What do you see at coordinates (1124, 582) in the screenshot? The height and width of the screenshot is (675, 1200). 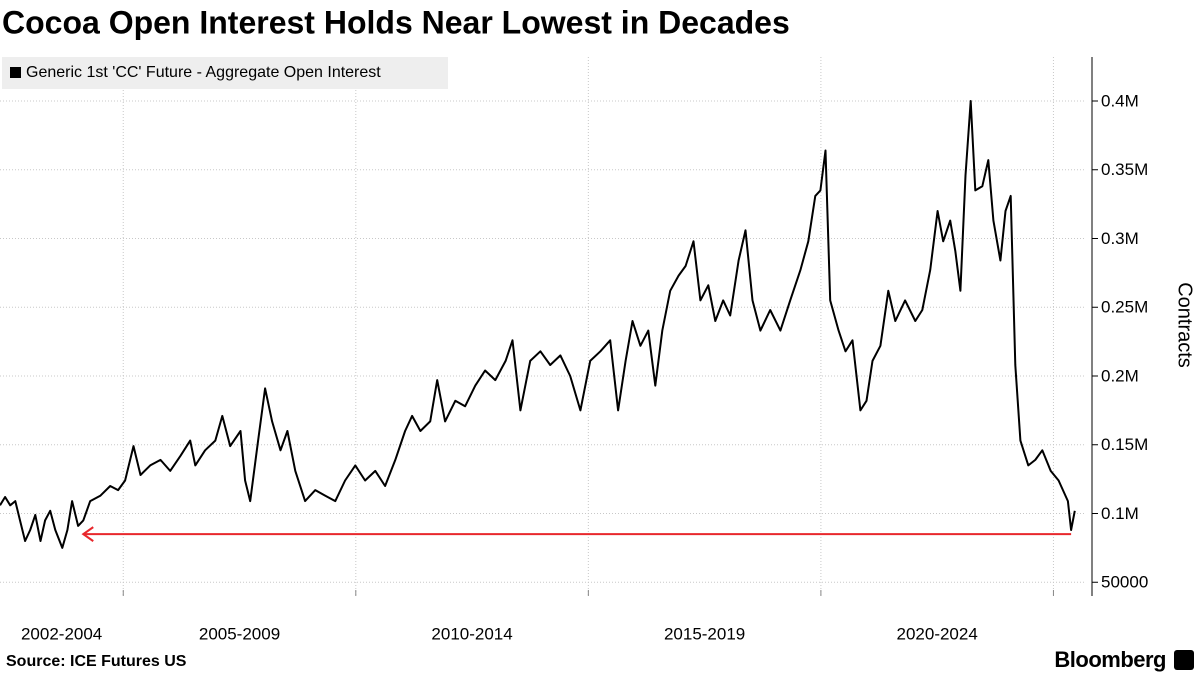 I see `y-tick-label: 50000` at bounding box center [1124, 582].